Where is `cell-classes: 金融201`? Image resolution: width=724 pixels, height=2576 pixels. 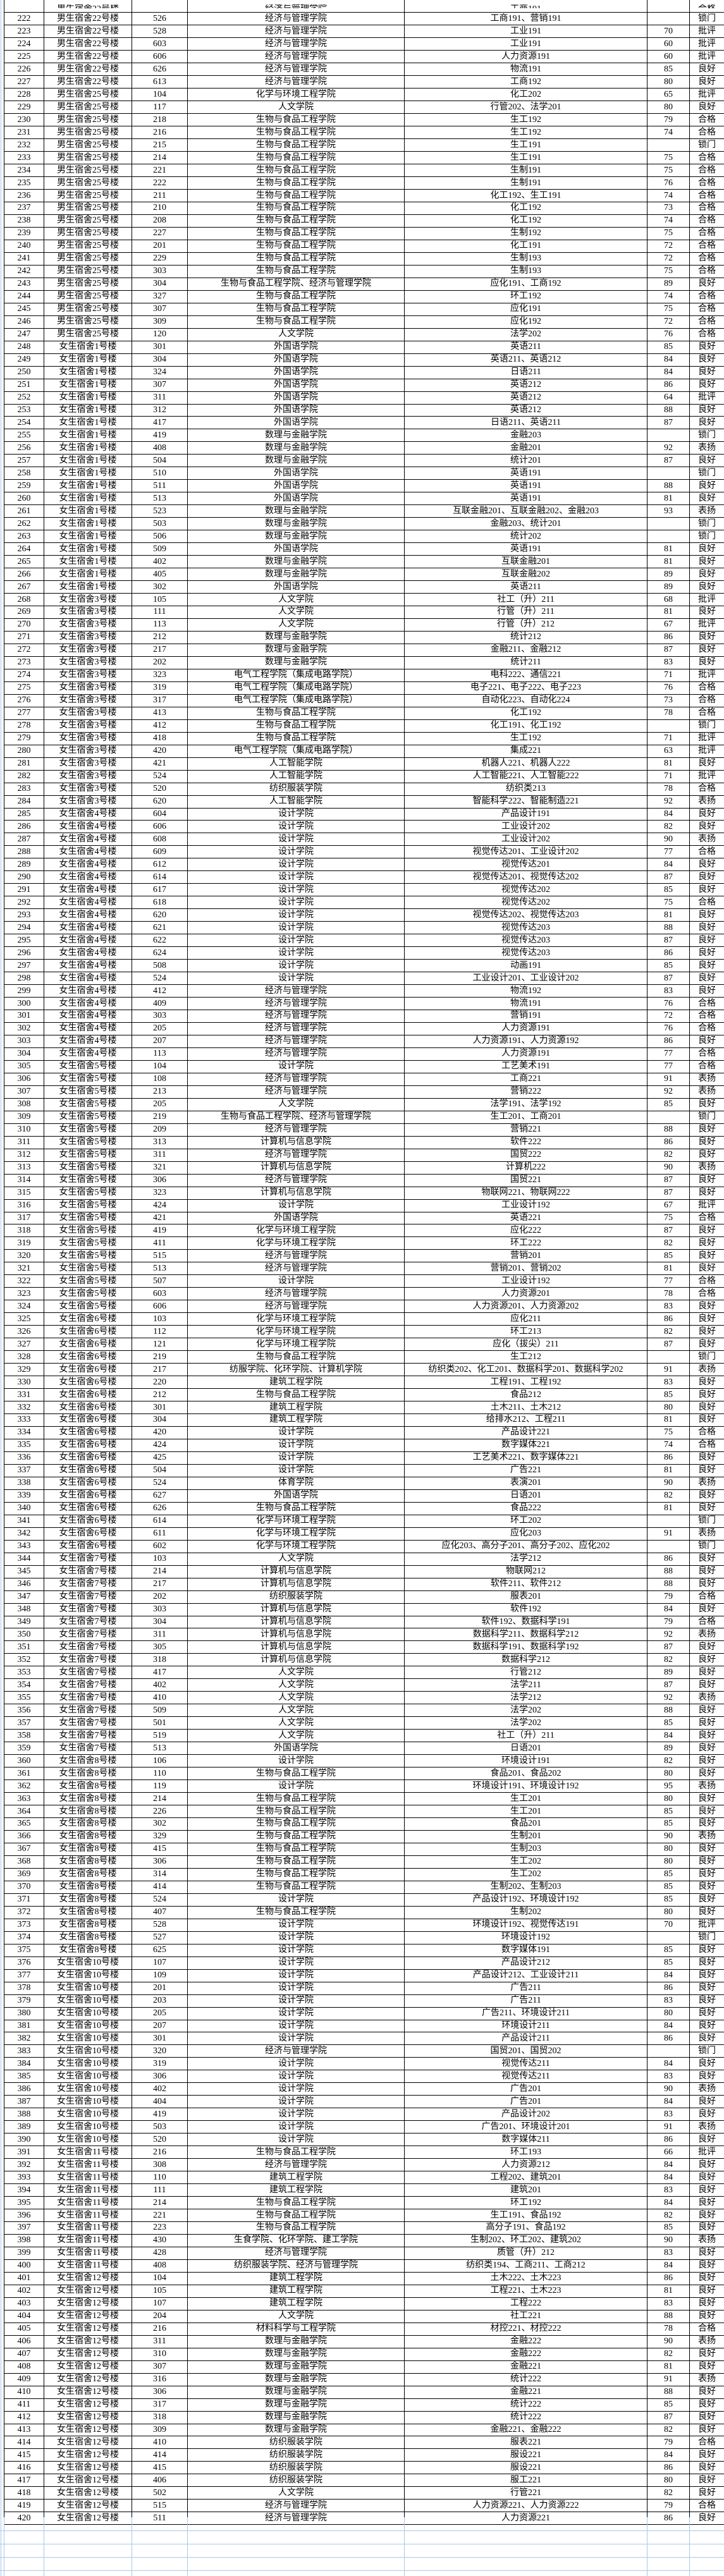
cell-classes: 金融201 is located at coordinates (525, 448).